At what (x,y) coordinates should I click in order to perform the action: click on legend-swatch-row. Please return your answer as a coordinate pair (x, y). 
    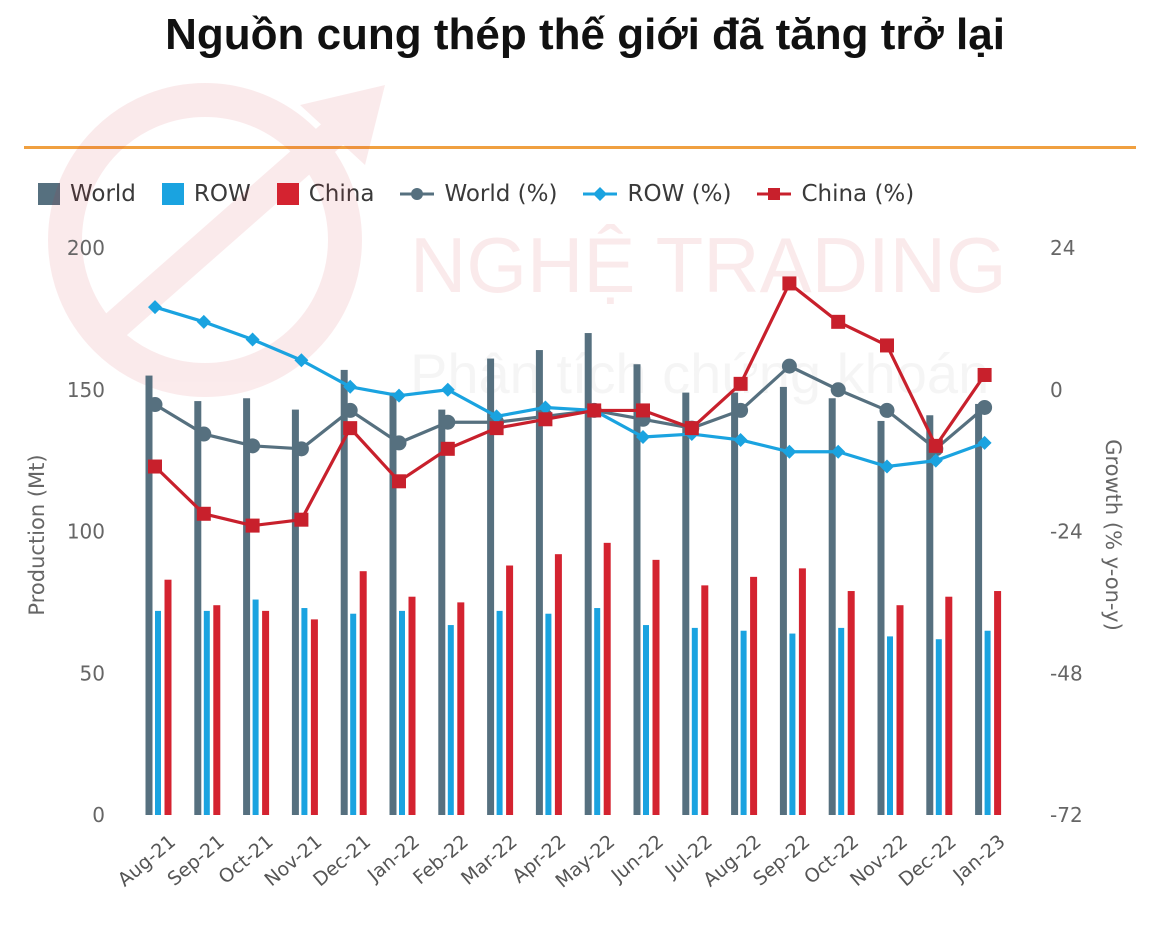
    Looking at the image, I should click on (172, 194).